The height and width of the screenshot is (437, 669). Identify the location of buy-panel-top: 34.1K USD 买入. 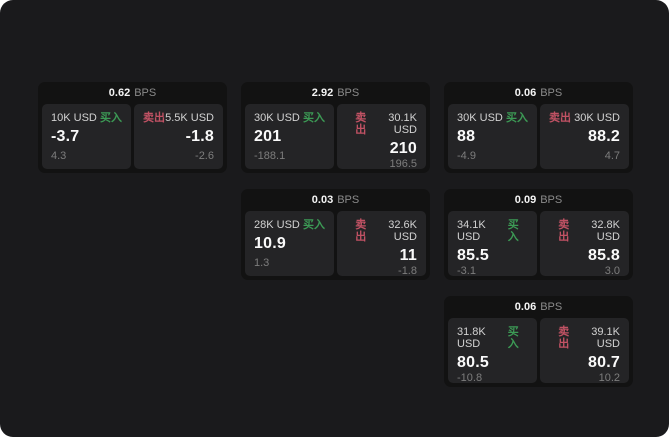
(492, 231).